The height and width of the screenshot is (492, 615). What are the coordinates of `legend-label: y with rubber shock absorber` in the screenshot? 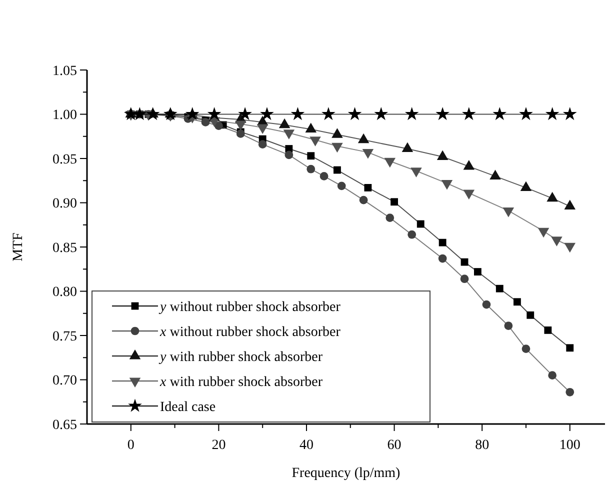 It's located at (240, 357).